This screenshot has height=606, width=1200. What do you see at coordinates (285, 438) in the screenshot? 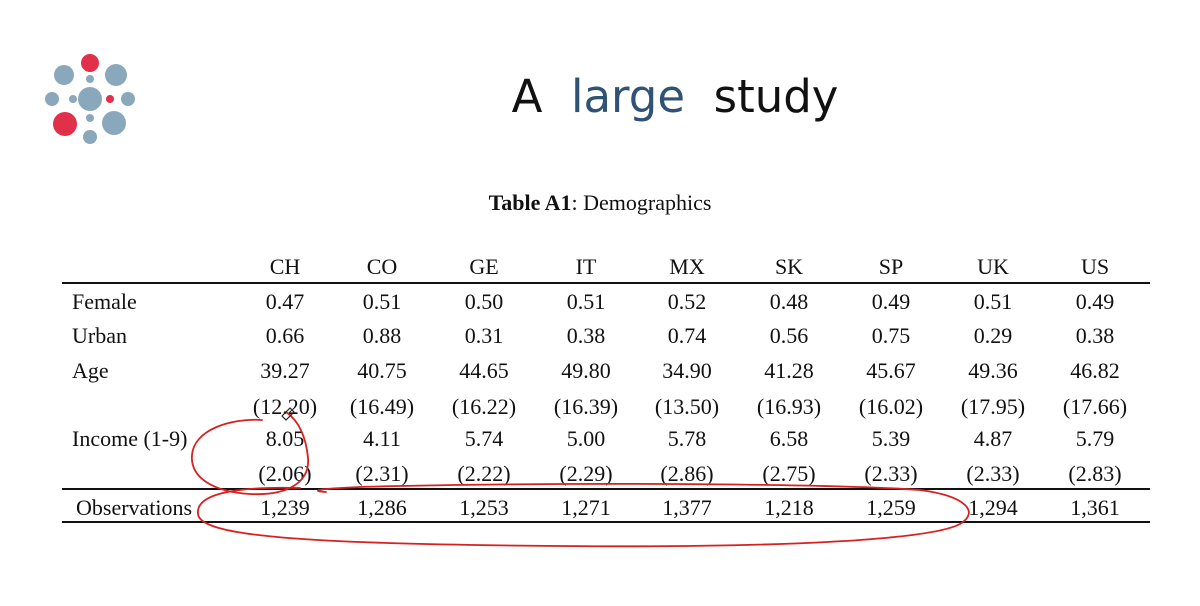
I see `table-cell: 8.05` at bounding box center [285, 438].